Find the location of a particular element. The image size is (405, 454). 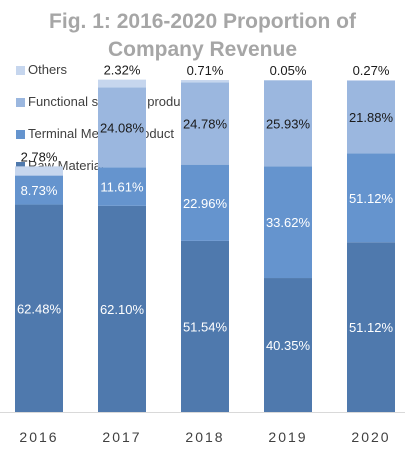

x-tick-label-2018: 2018 is located at coordinates (204, 437).